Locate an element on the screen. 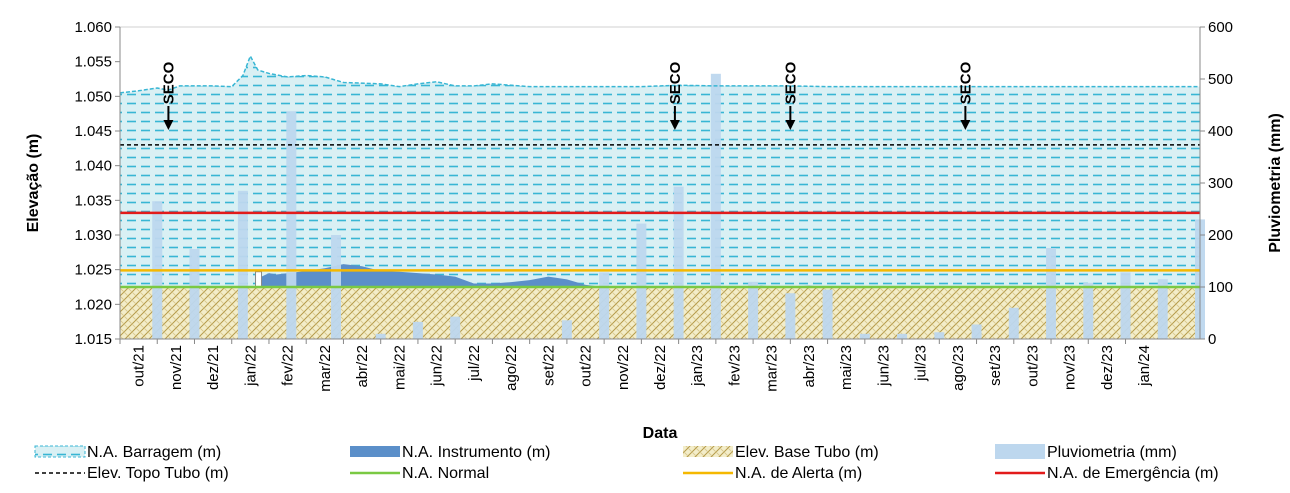  x-tick-label: nov/21 is located at coordinates (176, 367).